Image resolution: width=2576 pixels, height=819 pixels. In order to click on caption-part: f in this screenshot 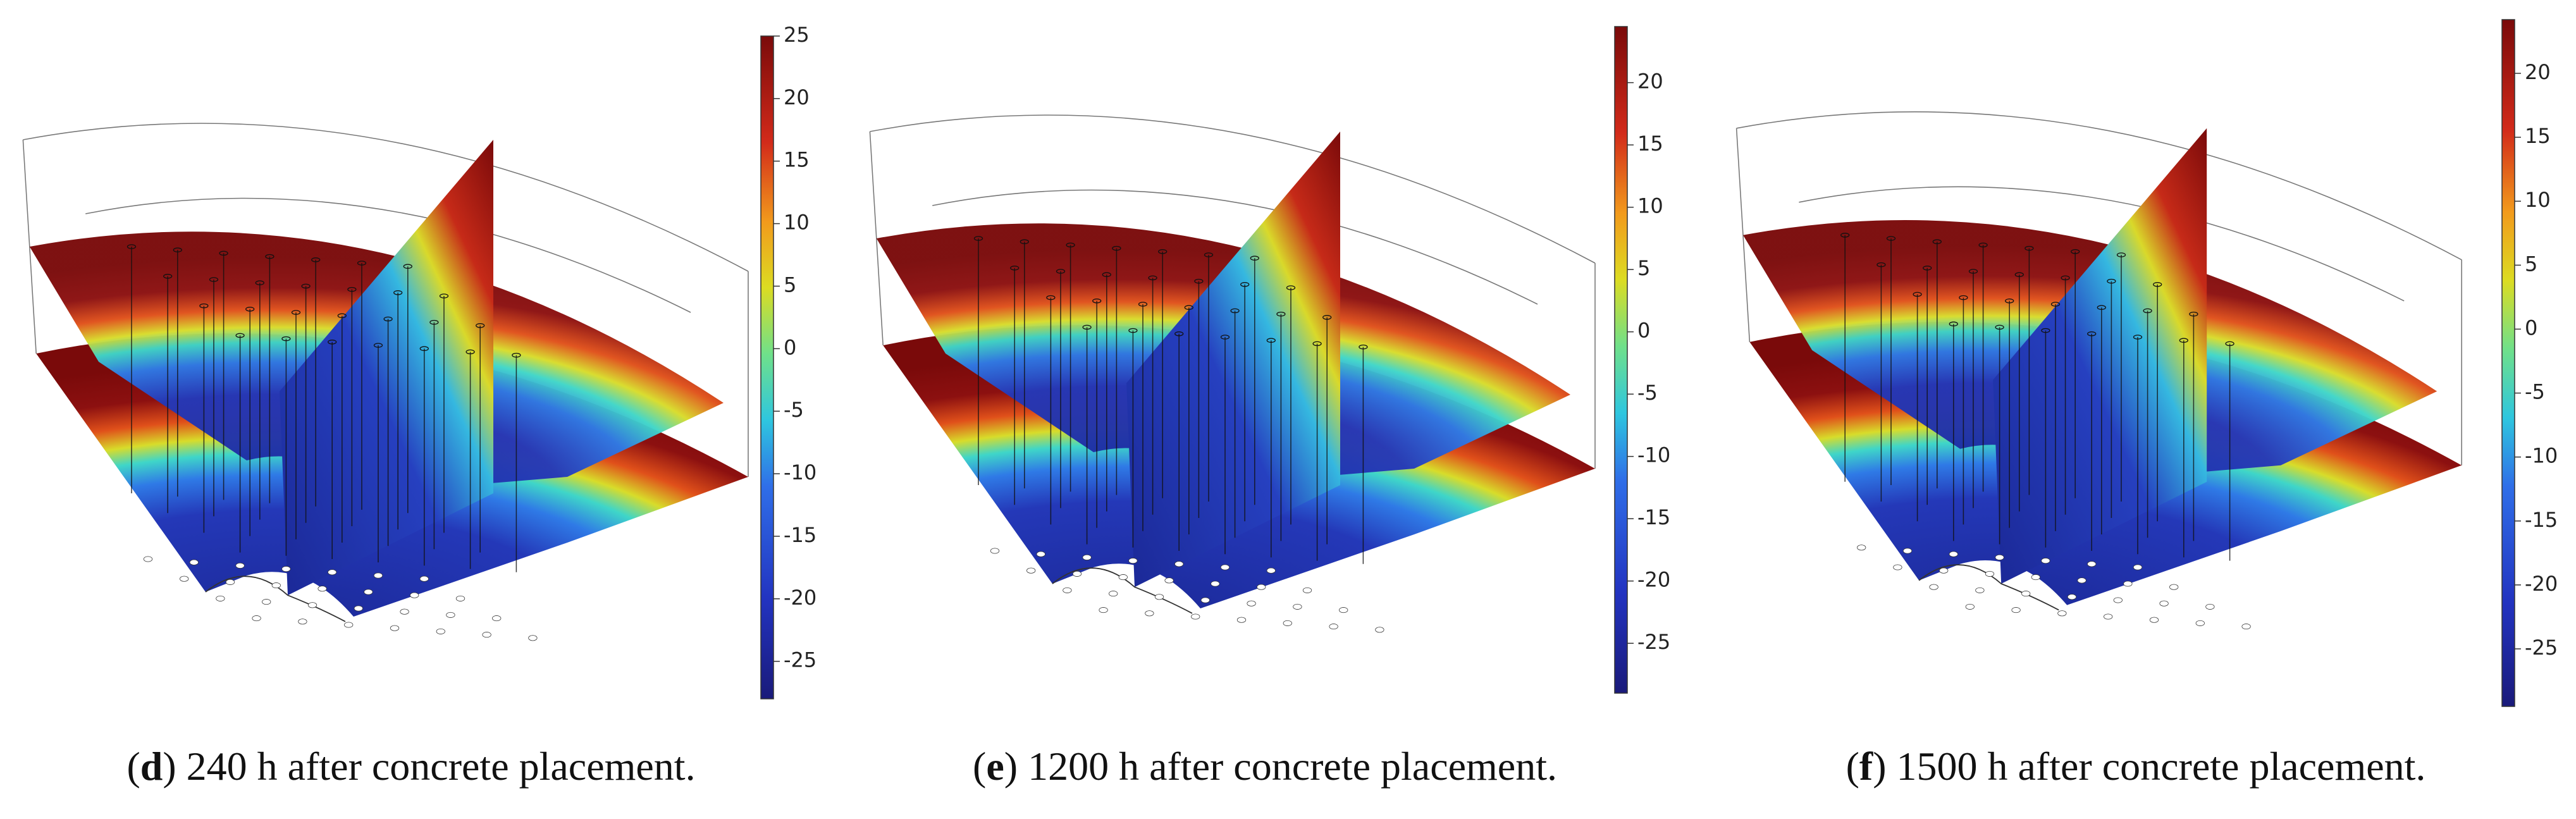, I will do `click(1866, 766)`.